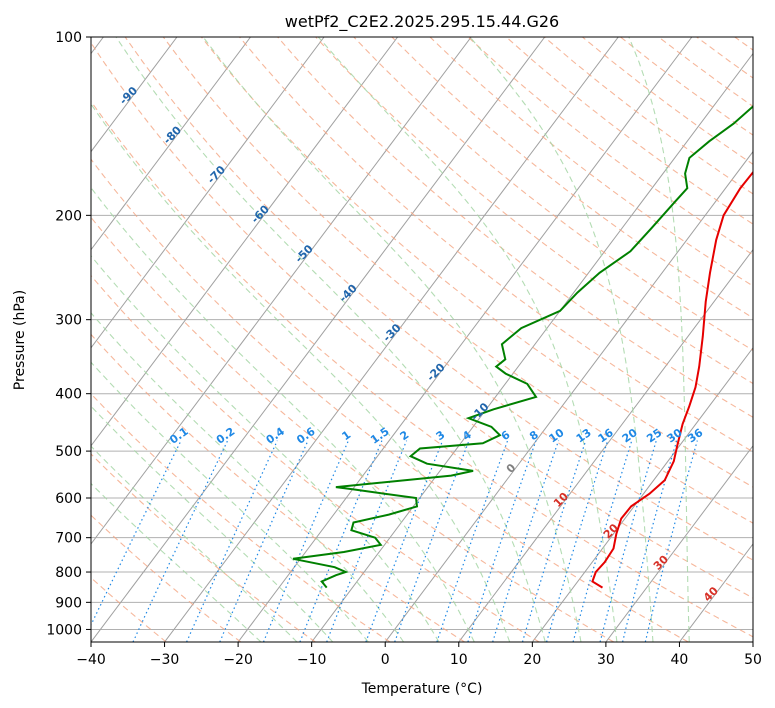 This screenshot has width=775, height=708. Describe the element at coordinates (422, 689) in the screenshot. I see `x-axis-label: Temperature (°C)` at that location.